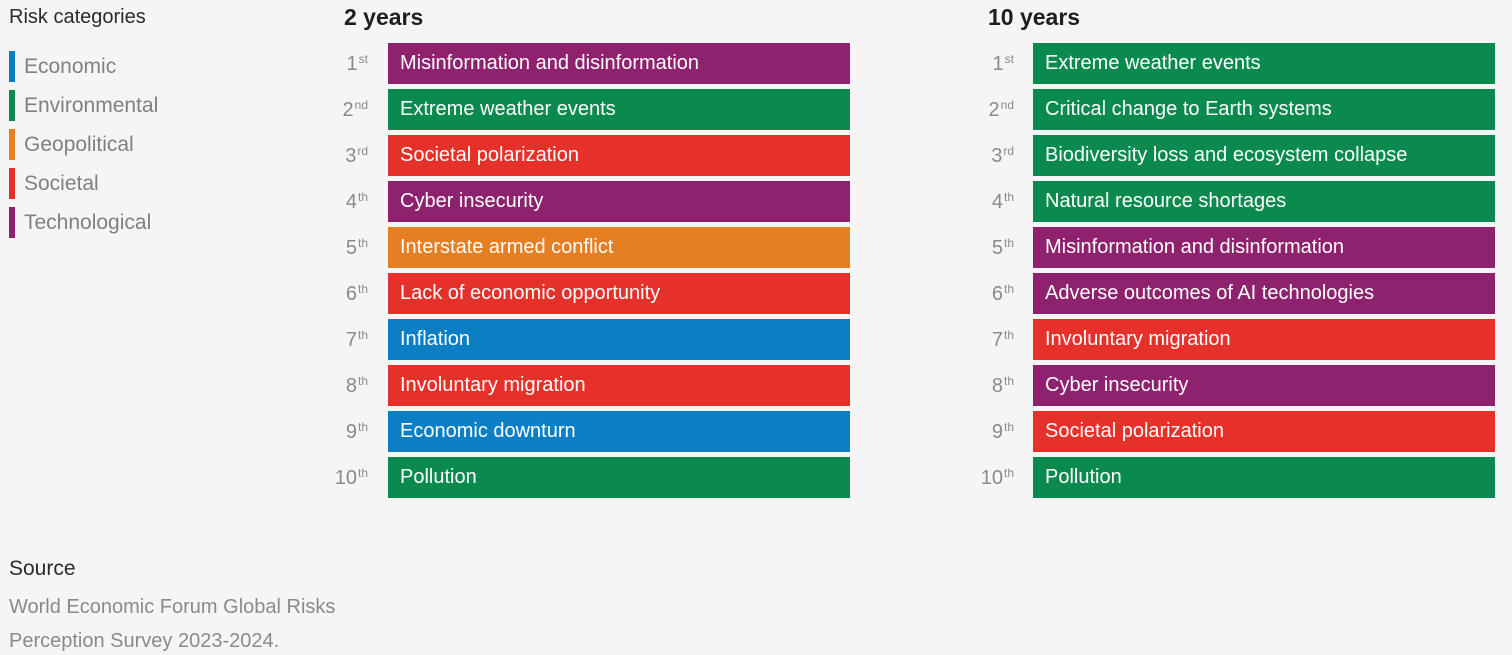 The height and width of the screenshot is (655, 1512). What do you see at coordinates (351, 293) in the screenshot?
I see `rank-number: 6` at bounding box center [351, 293].